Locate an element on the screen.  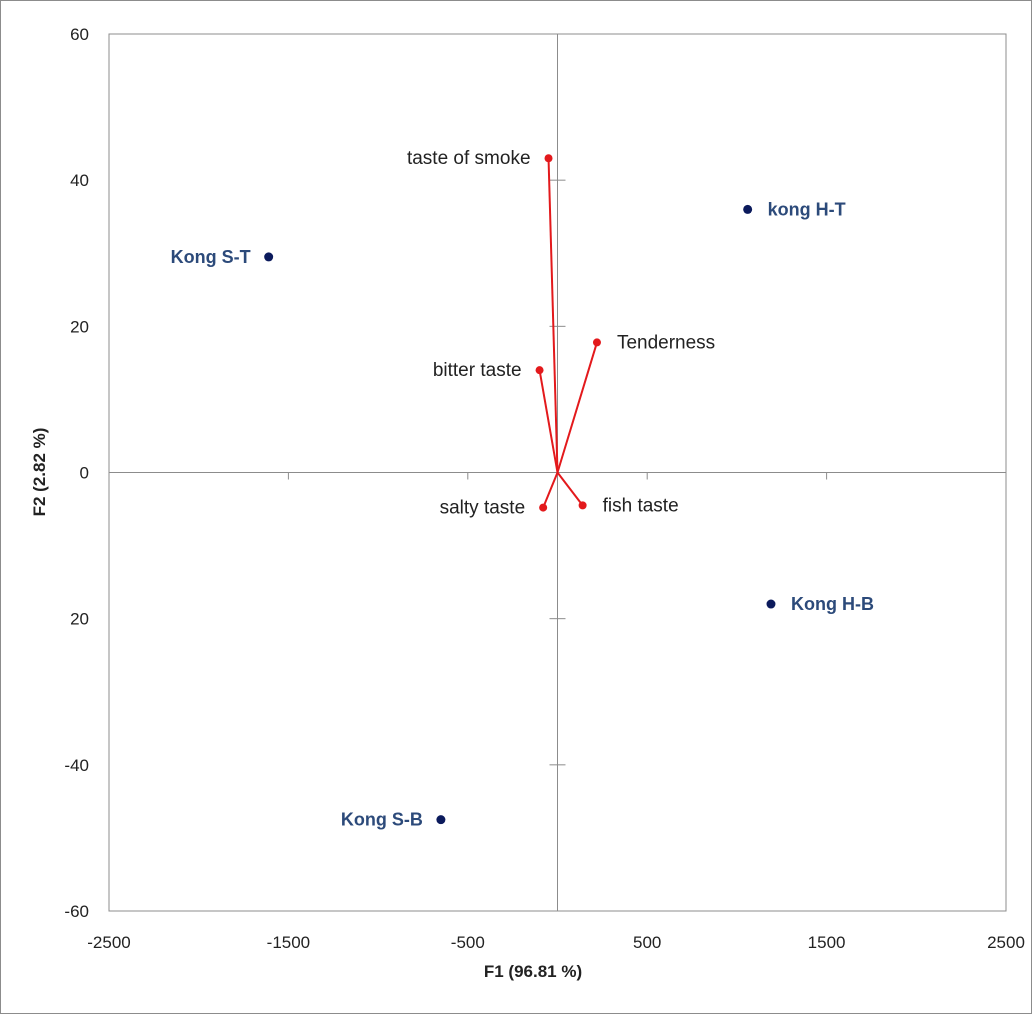
y-tick-label: -40 is located at coordinates (76, 765).